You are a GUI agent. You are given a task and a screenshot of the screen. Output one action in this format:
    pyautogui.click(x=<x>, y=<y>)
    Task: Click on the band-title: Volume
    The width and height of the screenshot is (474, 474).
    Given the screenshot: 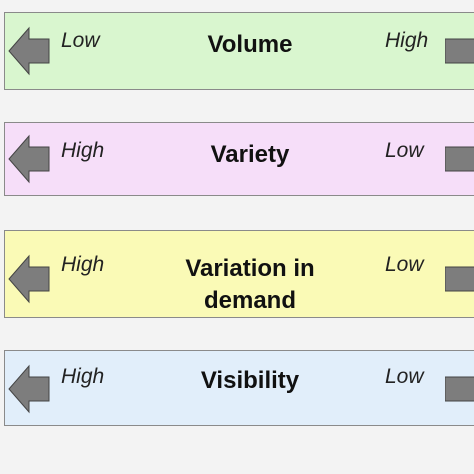 What is the action you would take?
    pyautogui.click(x=250, y=44)
    